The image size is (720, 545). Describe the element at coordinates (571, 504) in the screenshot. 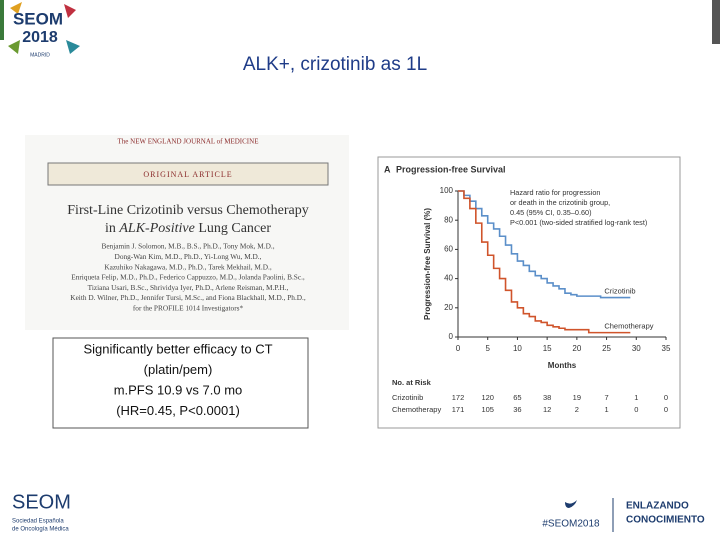

I see `twitter-icon` at that location.